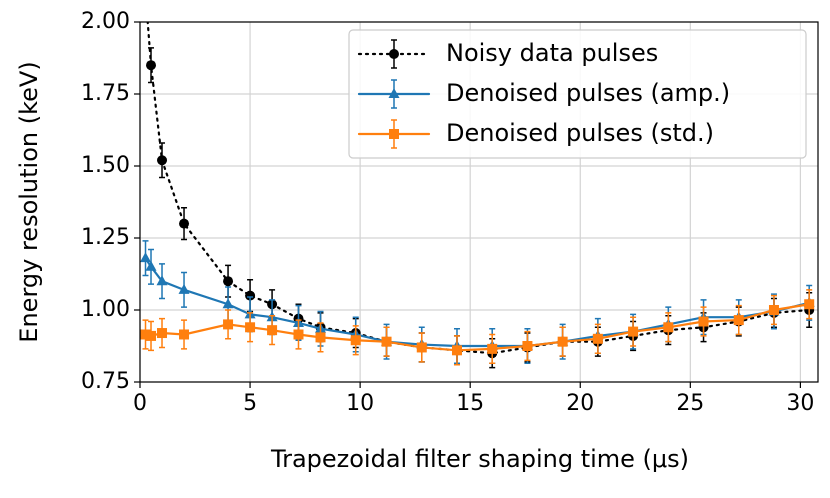  I want to click on x-tick-label: 15, so click(470, 403).